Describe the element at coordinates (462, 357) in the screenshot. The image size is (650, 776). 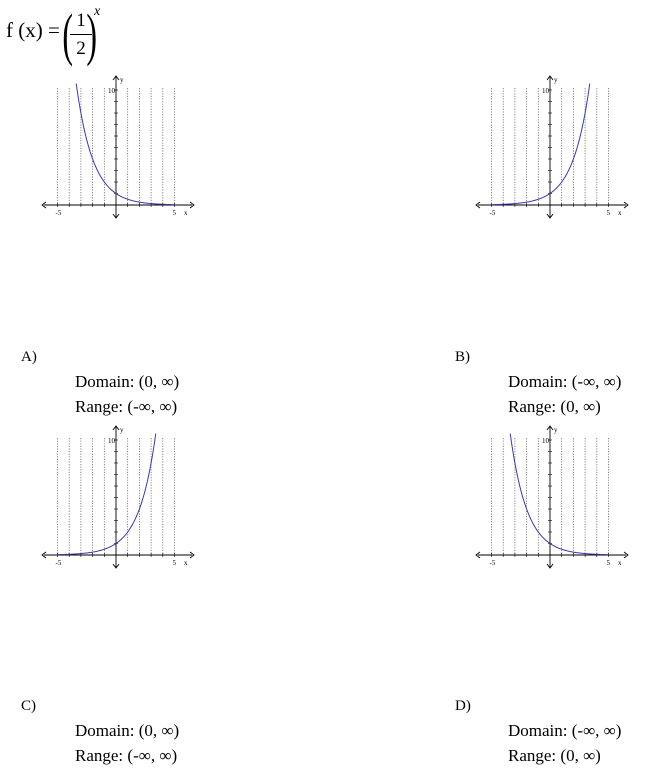
I see `option-b-letter: B)` at that location.